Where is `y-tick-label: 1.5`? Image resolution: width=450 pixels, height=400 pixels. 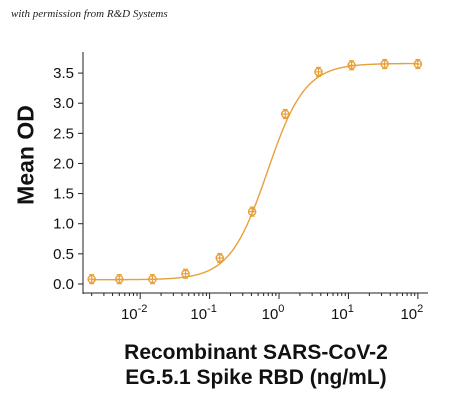
y-tick-label: 1.5 is located at coordinates (63, 194).